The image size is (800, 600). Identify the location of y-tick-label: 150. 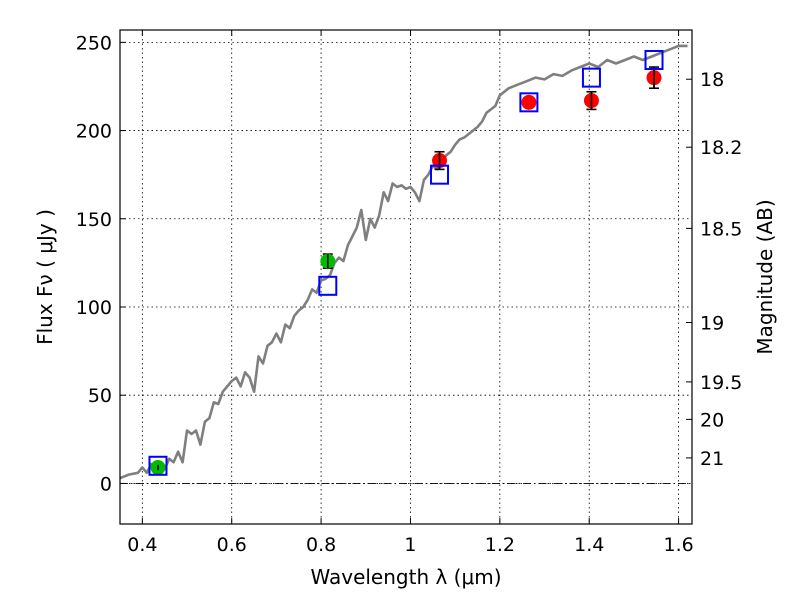
(94, 220).